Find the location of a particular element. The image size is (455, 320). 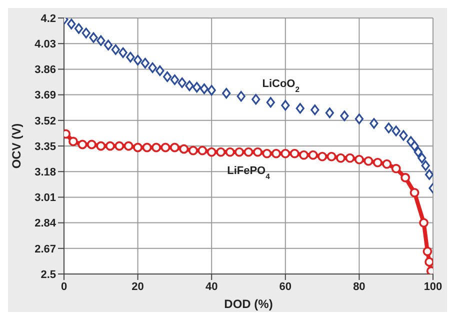

y-tick-label: 4.03 is located at coordinates (45, 44).